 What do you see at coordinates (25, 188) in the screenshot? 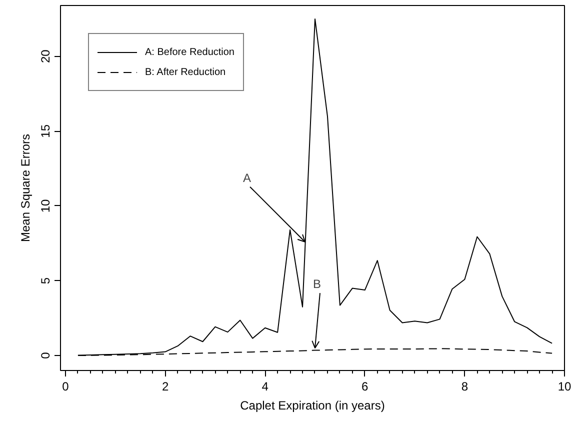
I see `y-axis-title: Mean Square Errors` at bounding box center [25, 188].